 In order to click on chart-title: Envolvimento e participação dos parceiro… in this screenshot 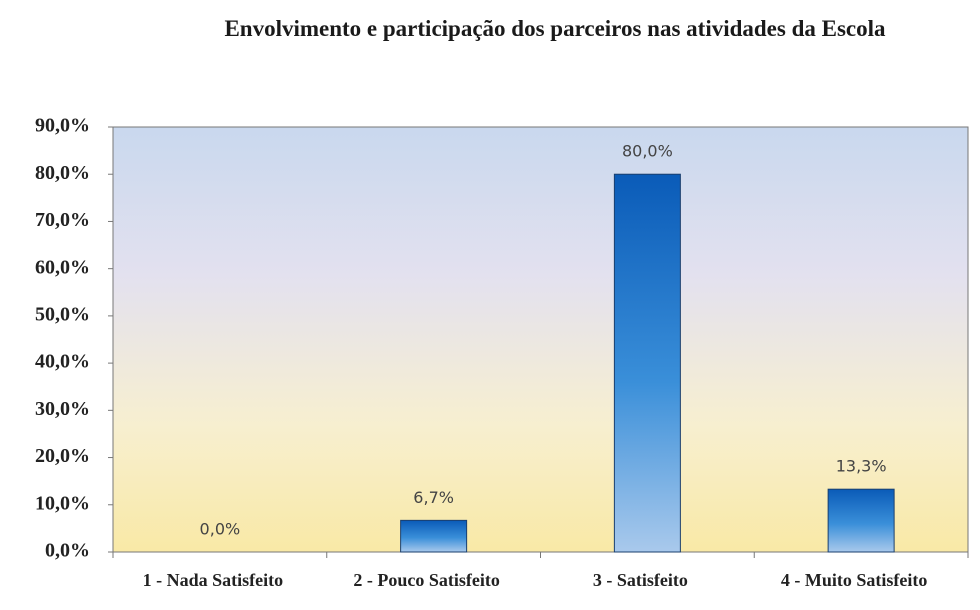, I will do `click(555, 28)`.